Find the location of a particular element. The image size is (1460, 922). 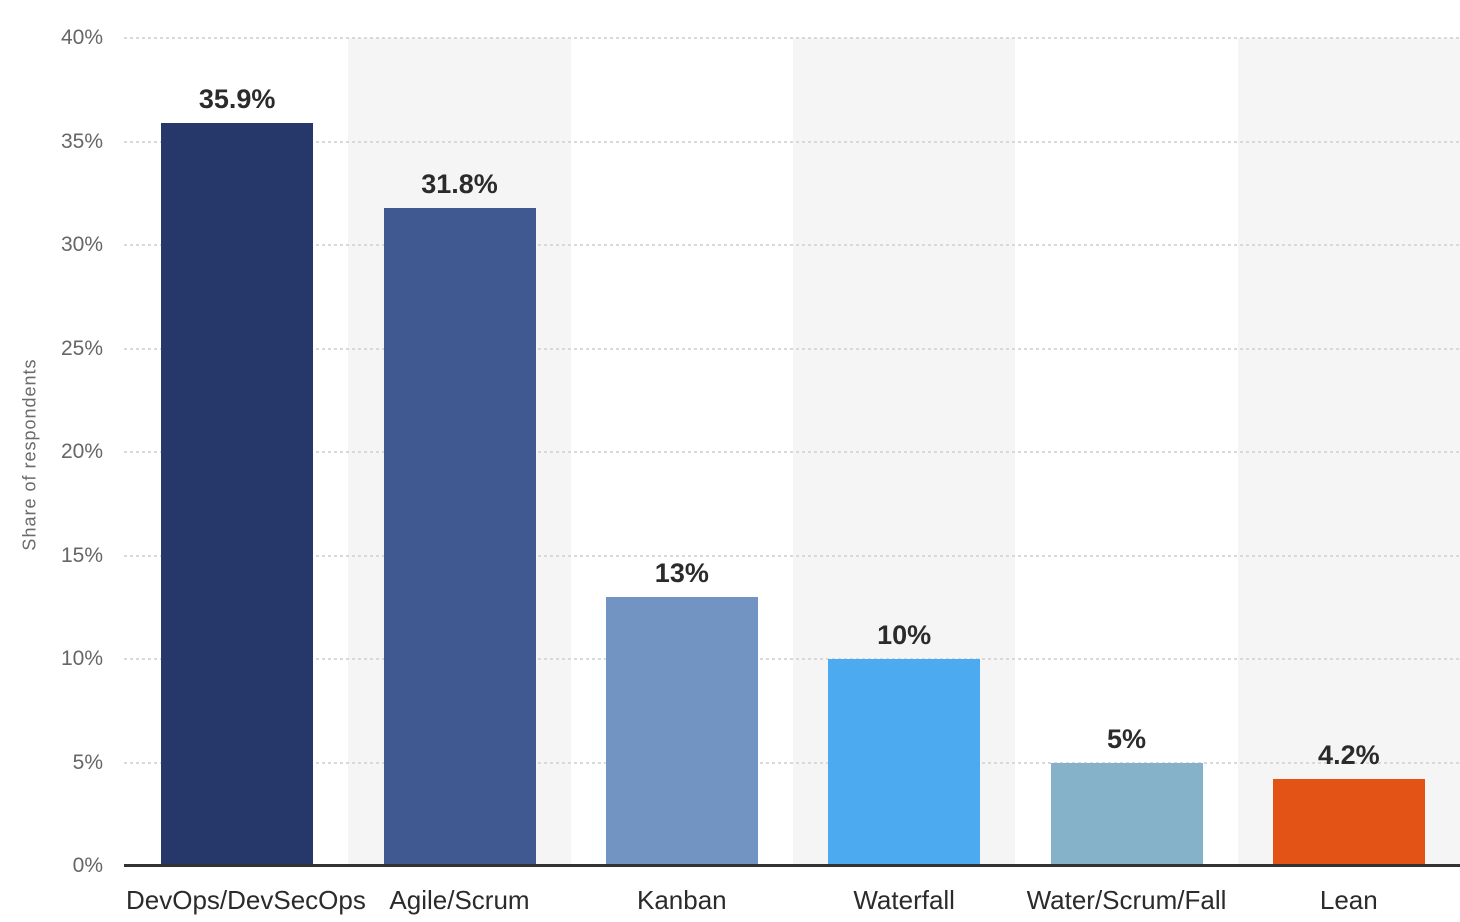

category-label: DevOps/DevSecOps is located at coordinates (246, 900).